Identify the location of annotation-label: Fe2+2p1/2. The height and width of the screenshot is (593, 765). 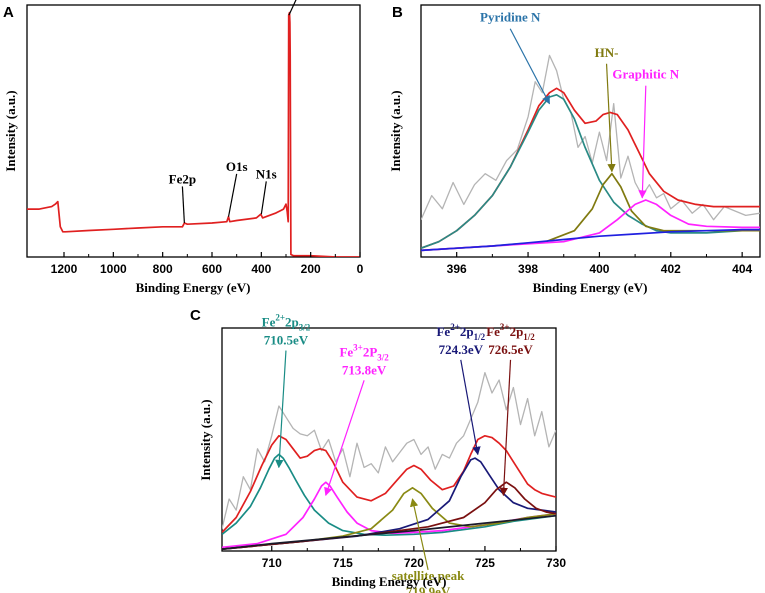
(460, 332).